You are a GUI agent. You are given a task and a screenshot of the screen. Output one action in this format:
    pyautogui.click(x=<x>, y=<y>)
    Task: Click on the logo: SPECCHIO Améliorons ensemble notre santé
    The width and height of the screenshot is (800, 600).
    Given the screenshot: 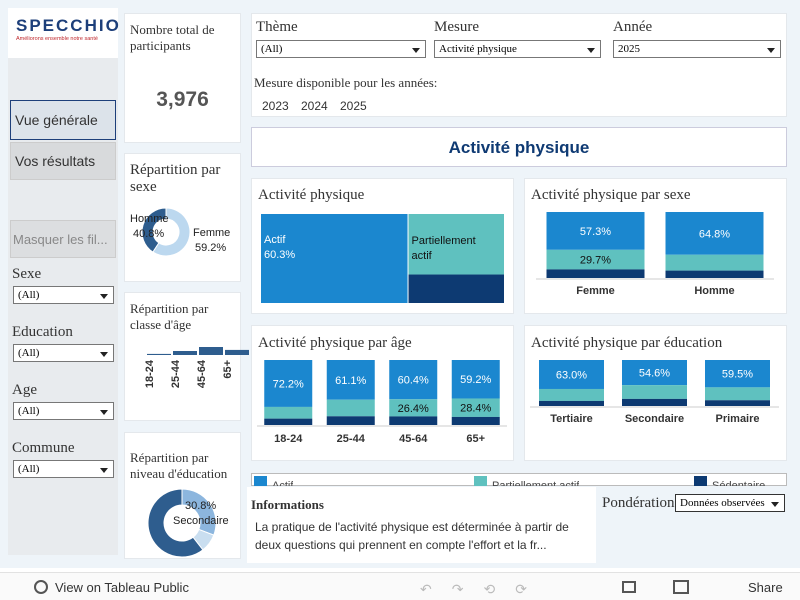 What is the action you would take?
    pyautogui.click(x=64, y=33)
    